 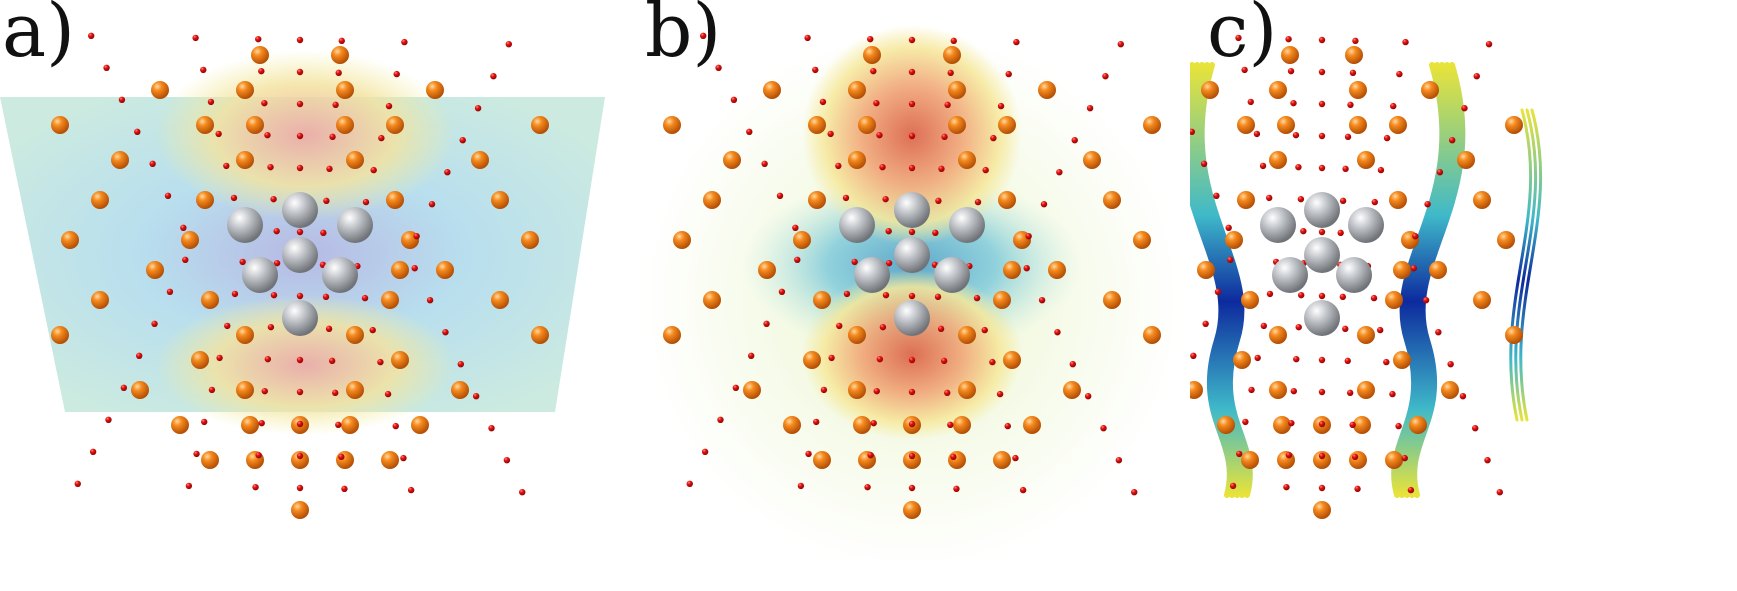 What do you see at coordinates (1521, 265) in the screenshot?
I see `streamline-outer` at bounding box center [1521, 265].